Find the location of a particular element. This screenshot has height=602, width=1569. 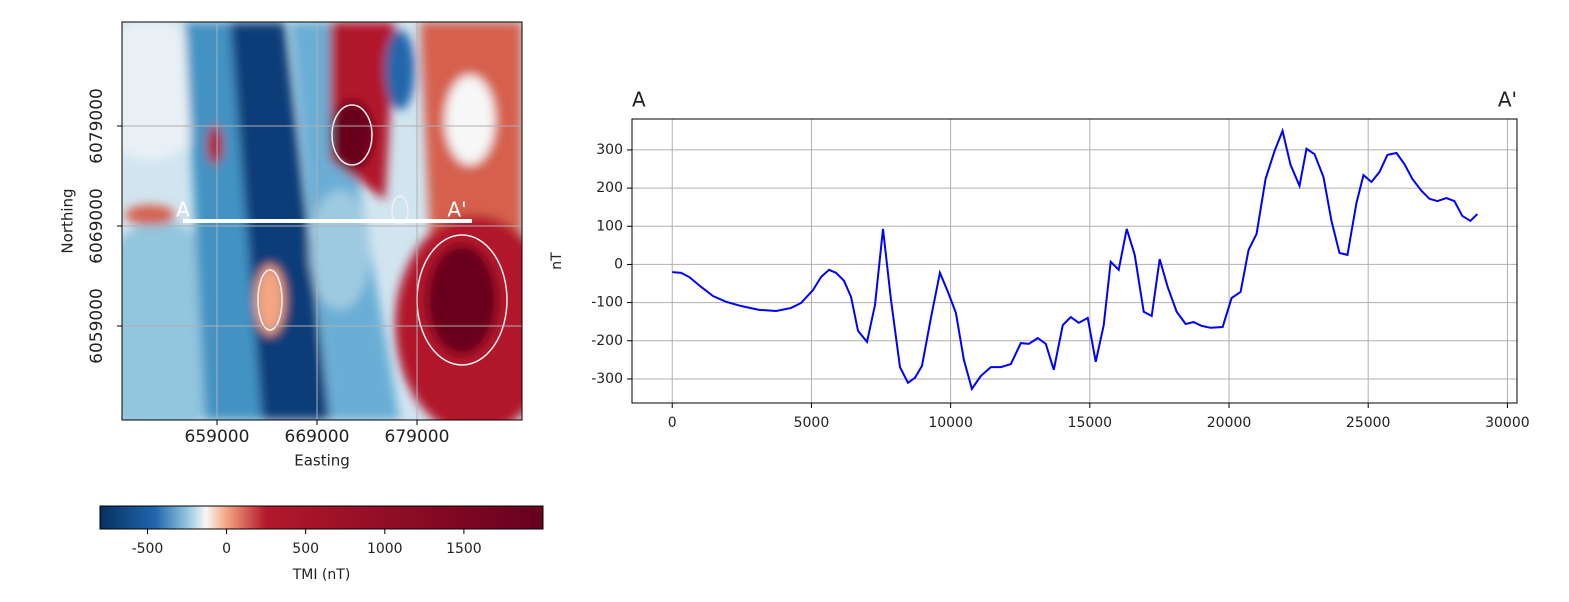

y-axis-label: nT is located at coordinates (557, 261).